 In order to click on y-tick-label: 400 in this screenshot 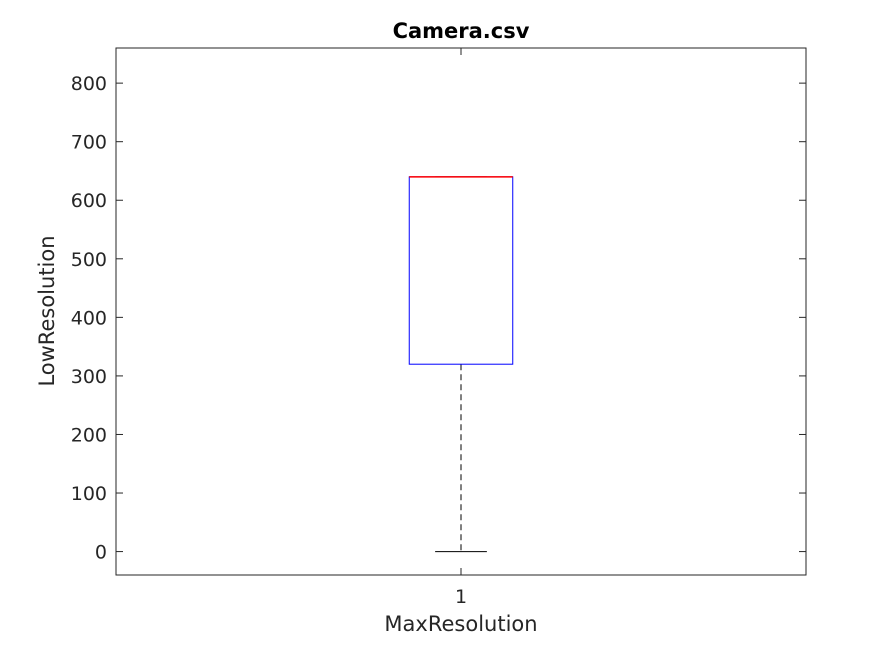, I will do `click(89, 318)`.